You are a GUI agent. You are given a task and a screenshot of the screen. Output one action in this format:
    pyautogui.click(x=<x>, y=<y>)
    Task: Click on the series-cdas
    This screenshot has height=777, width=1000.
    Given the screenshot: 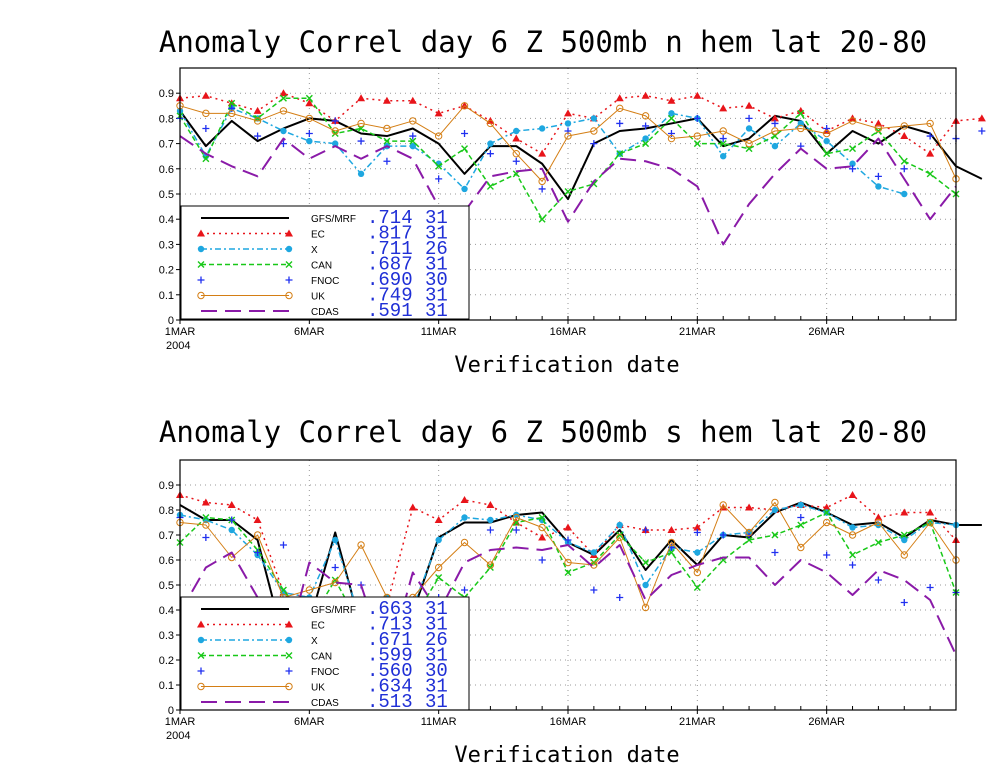 What is the action you would take?
    pyautogui.click(x=568, y=190)
    